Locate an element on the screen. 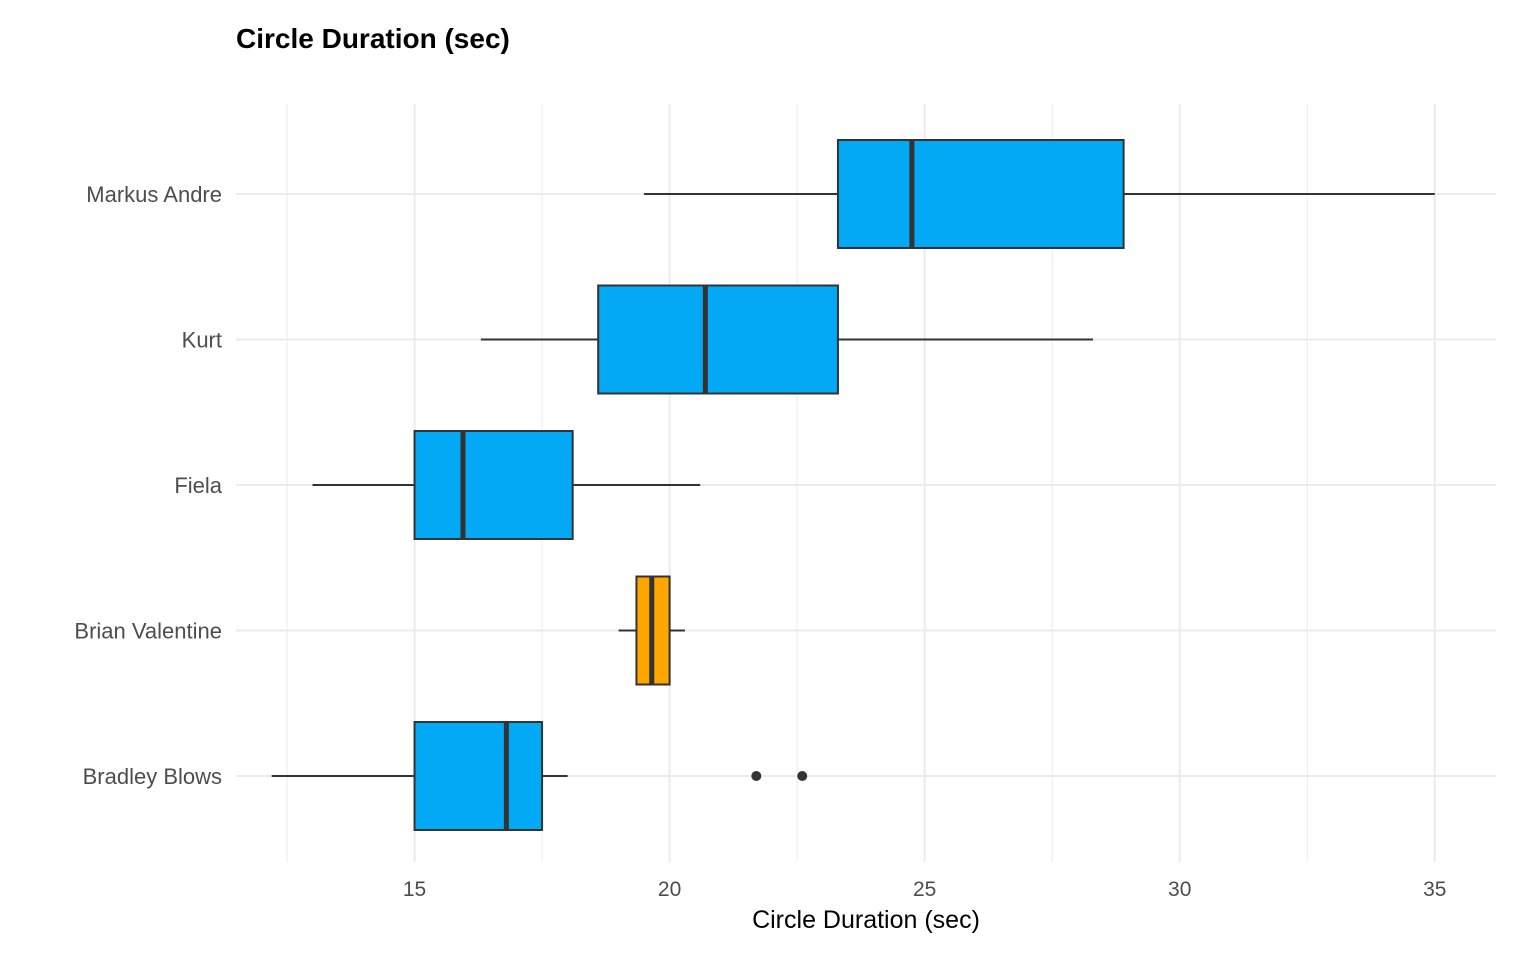 Image resolution: width=1536 pixels, height=960 pixels. x-axis-title: Circle Duration (sec) is located at coordinates (866, 920).